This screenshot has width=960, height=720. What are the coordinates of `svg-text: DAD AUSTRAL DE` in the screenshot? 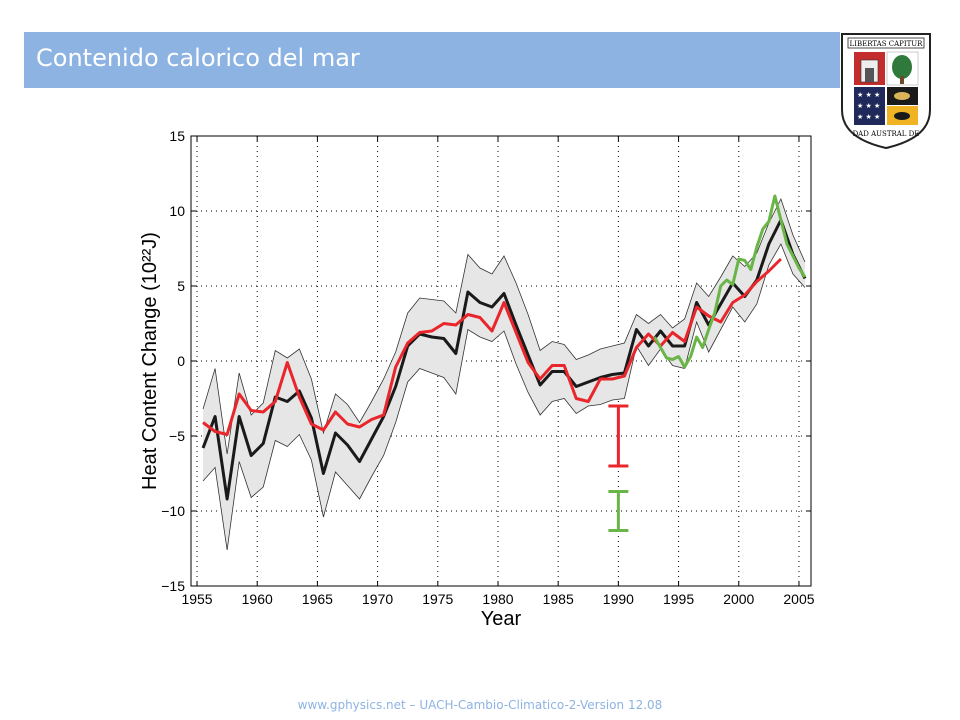 It's located at (886, 134).